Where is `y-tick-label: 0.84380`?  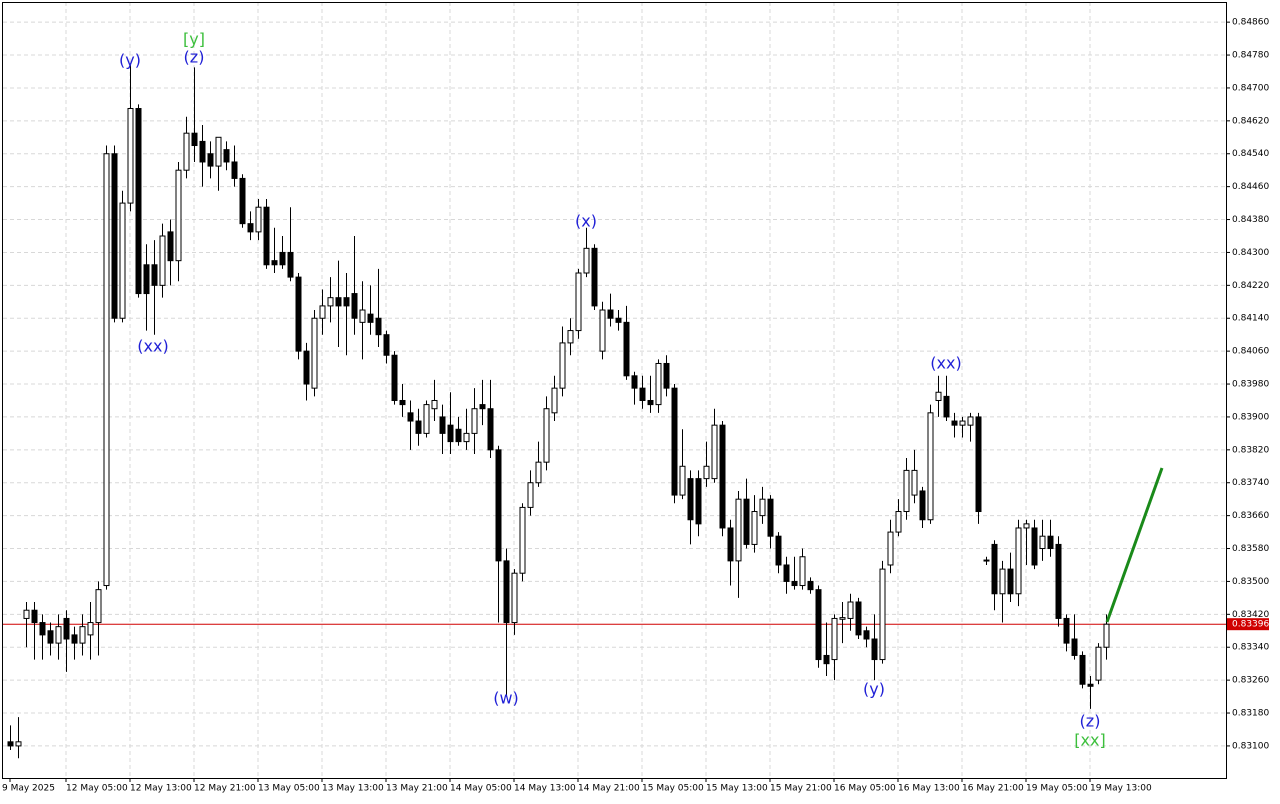
y-tick-label: 0.84380 is located at coordinates (1250, 220).